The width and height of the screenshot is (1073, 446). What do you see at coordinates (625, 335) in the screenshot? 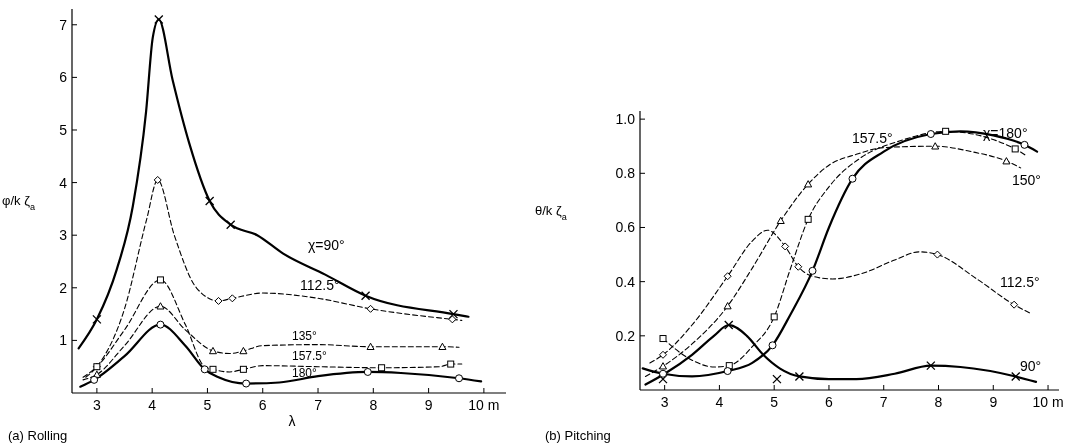
I see `y-tick-label: 0.2` at bounding box center [625, 335].